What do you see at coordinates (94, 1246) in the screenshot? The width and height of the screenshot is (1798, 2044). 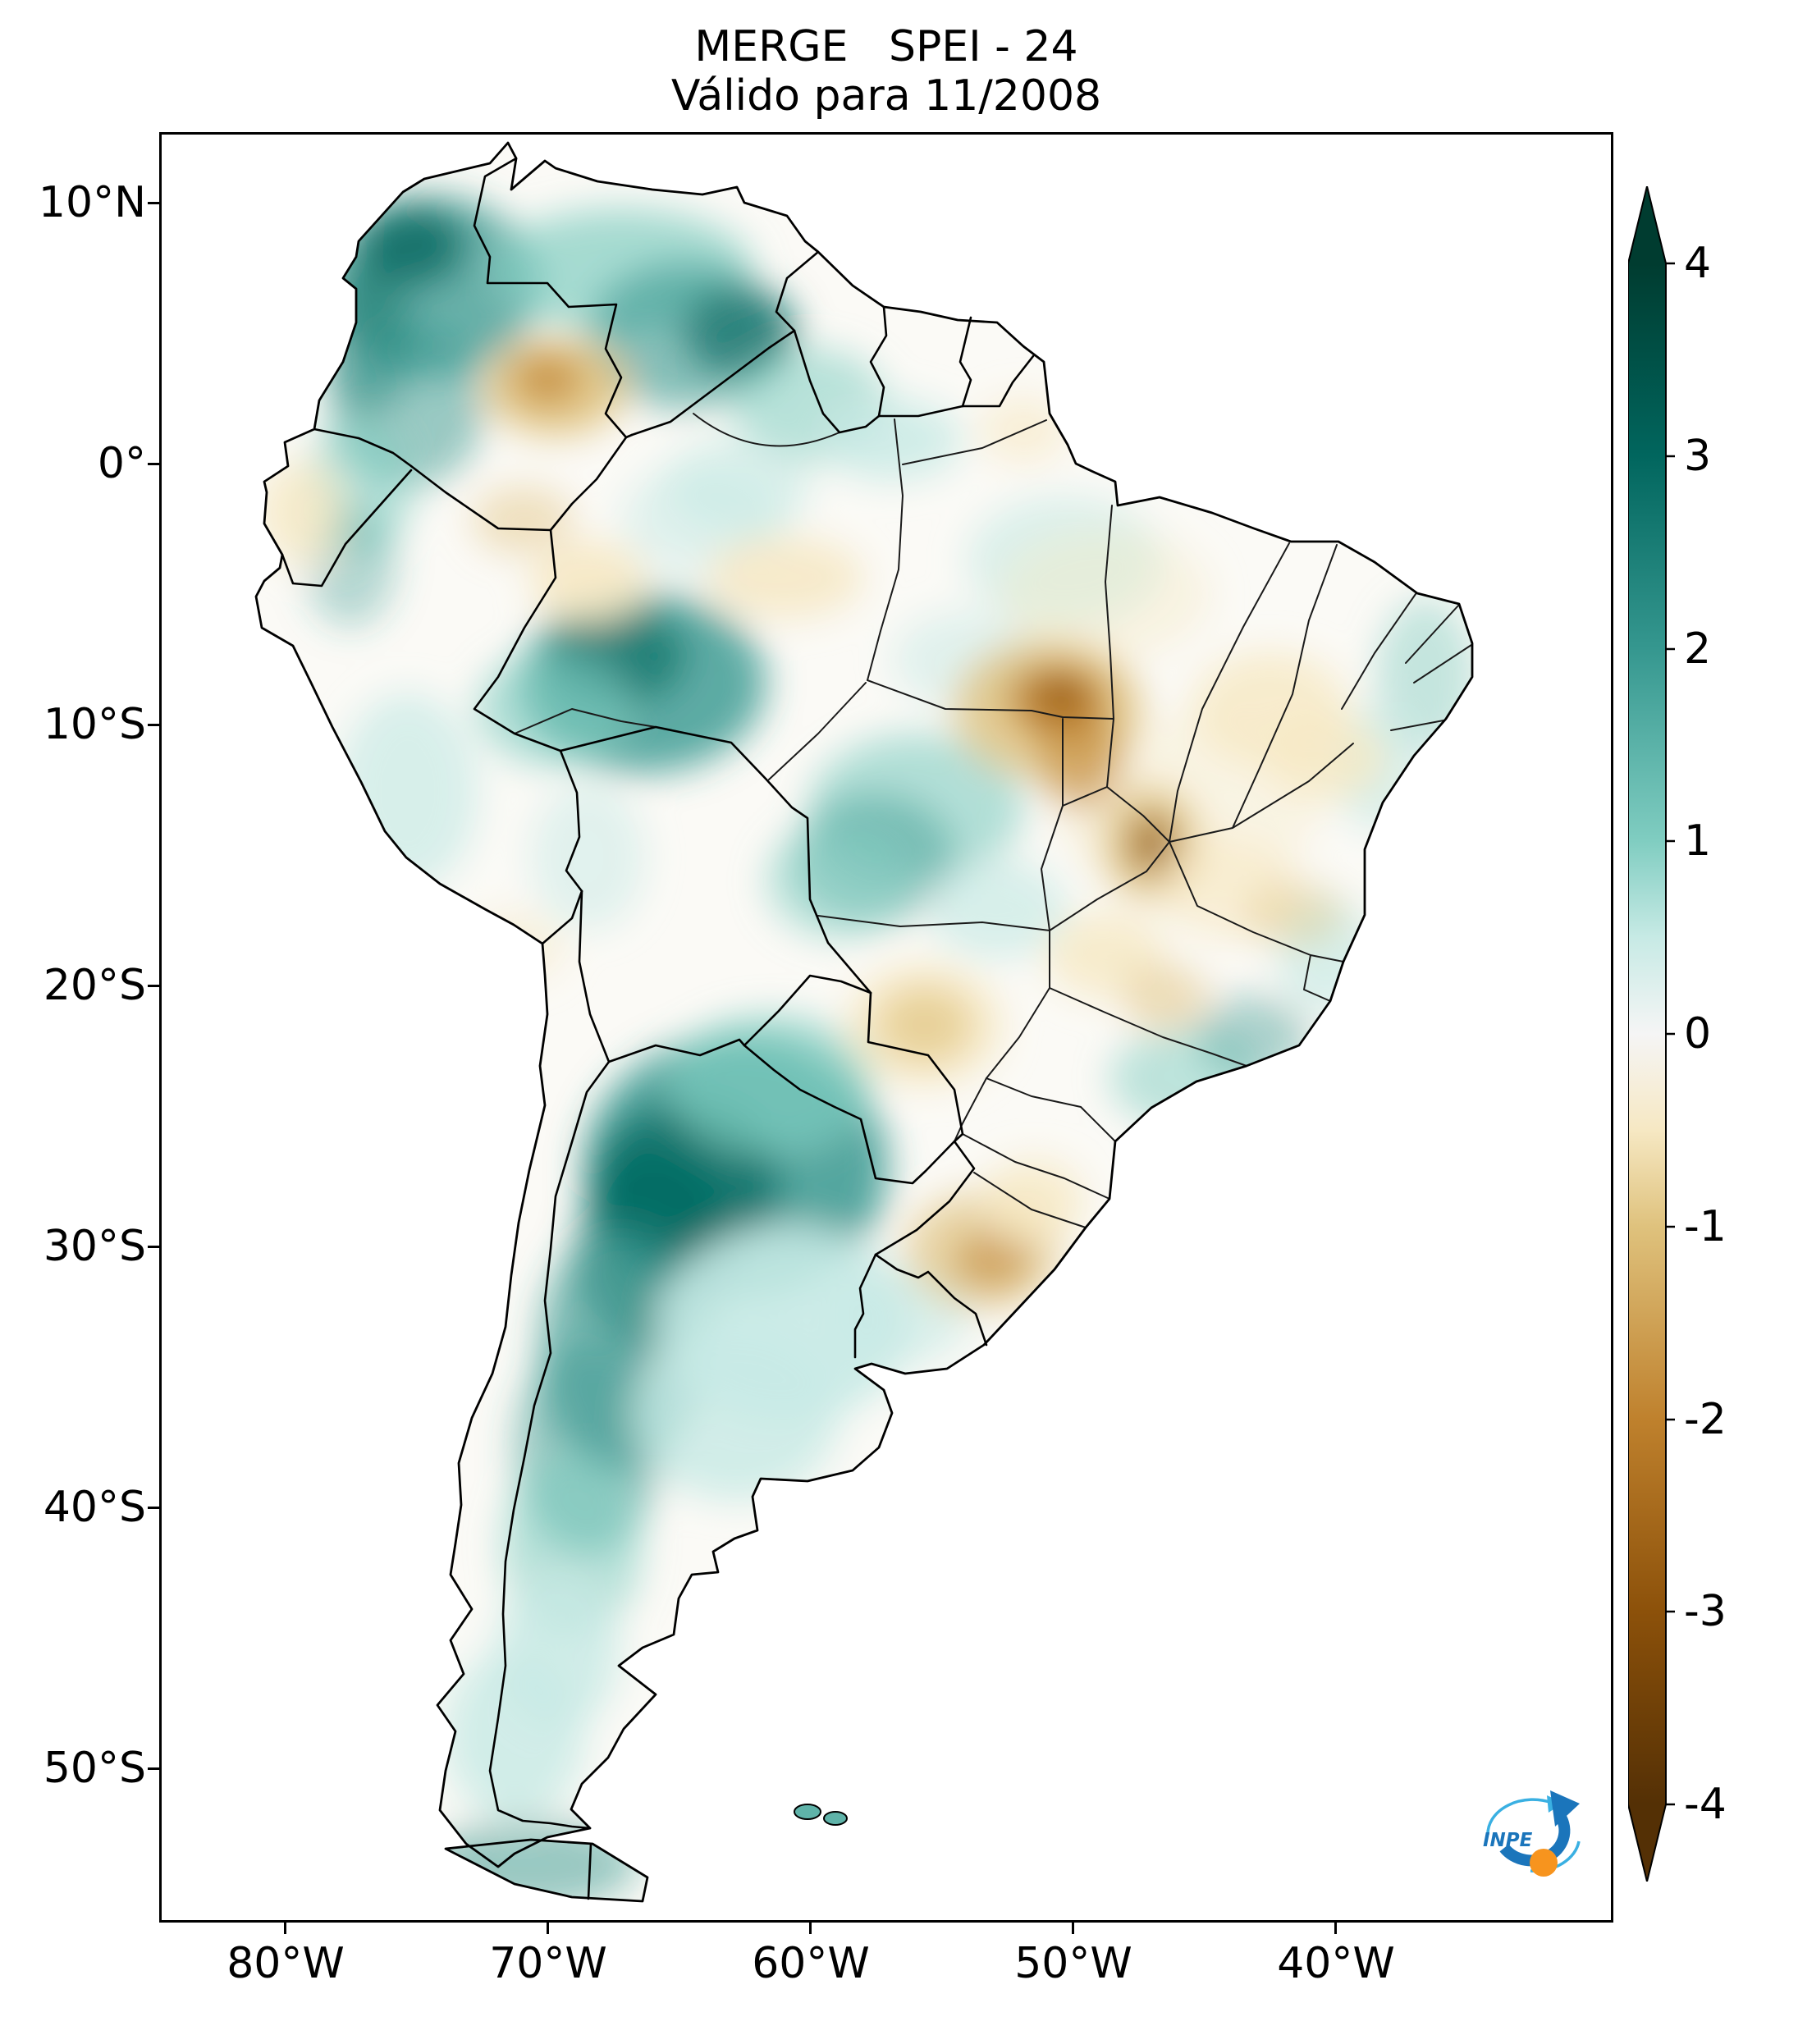 I see `y-tick-label: 30°S` at bounding box center [94, 1246].